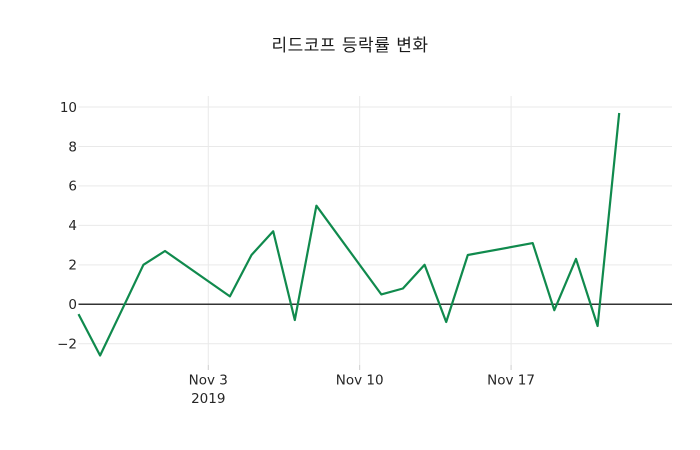  I want to click on y-tick-label: 0, so click(72, 305).